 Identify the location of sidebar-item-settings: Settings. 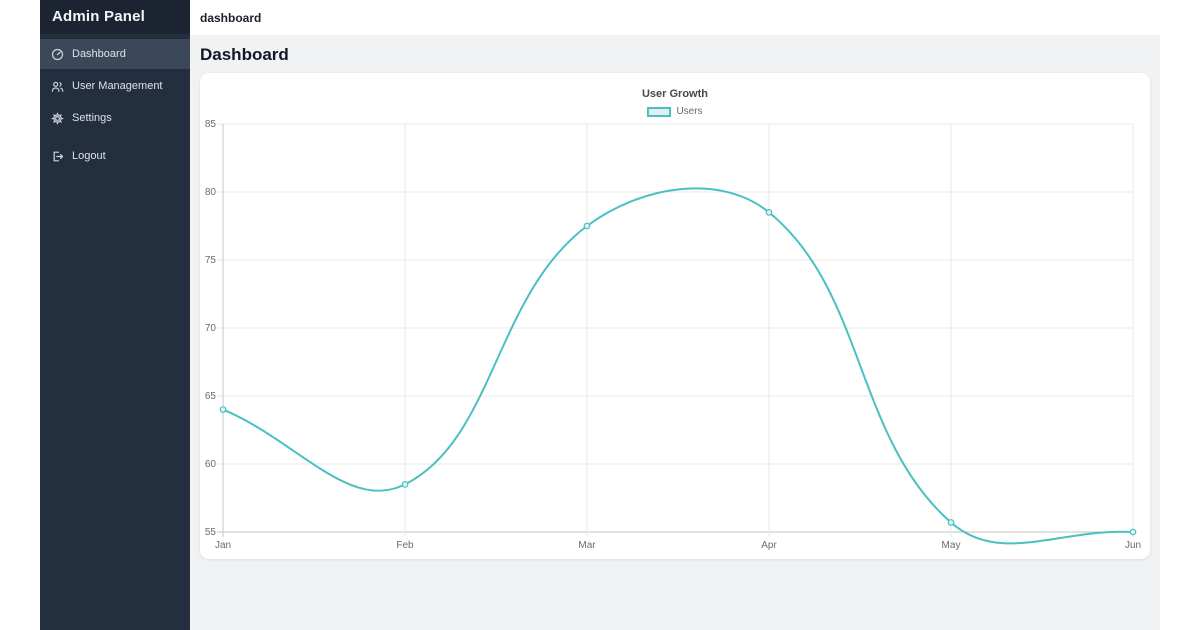
(115, 118).